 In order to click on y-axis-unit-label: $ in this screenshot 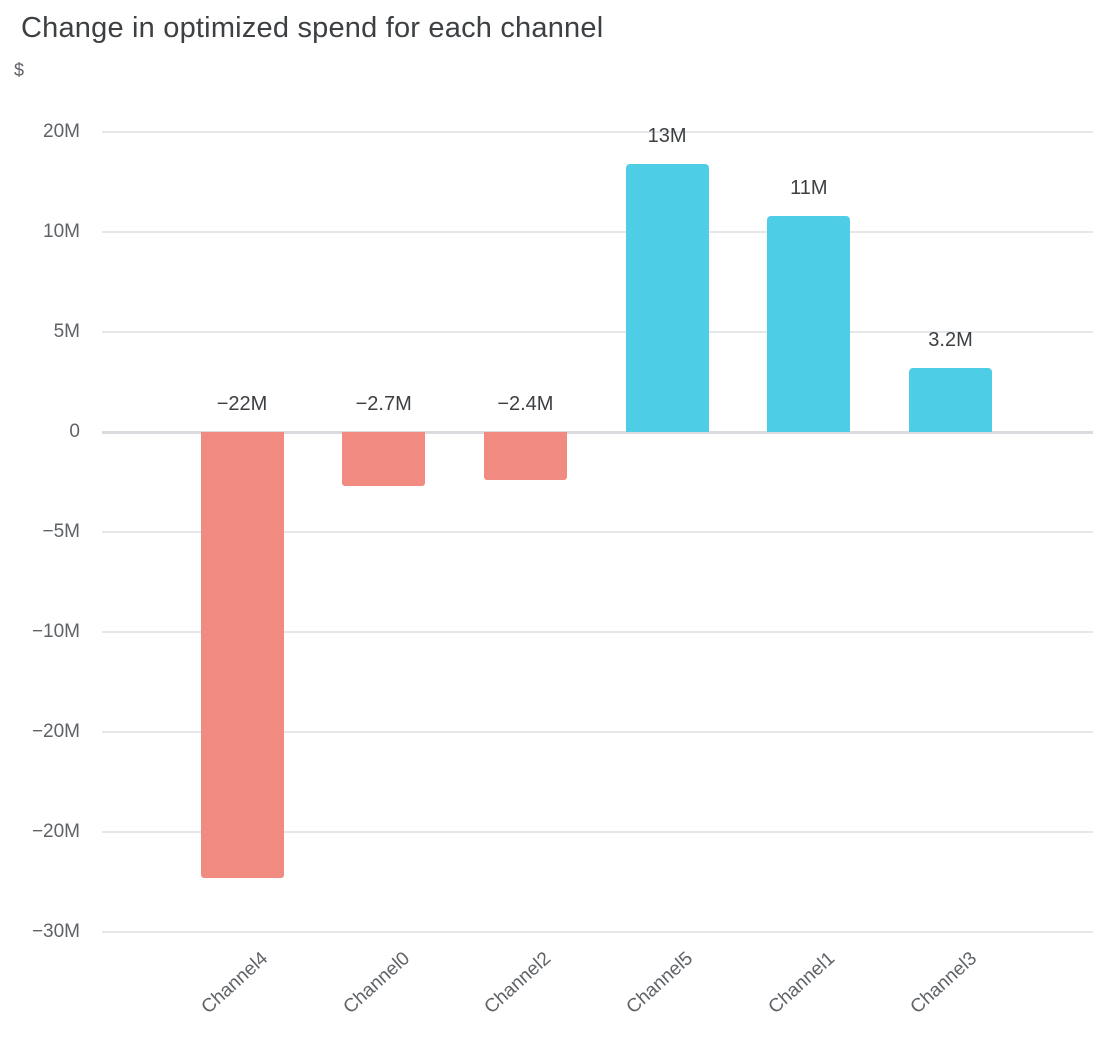, I will do `click(19, 70)`.